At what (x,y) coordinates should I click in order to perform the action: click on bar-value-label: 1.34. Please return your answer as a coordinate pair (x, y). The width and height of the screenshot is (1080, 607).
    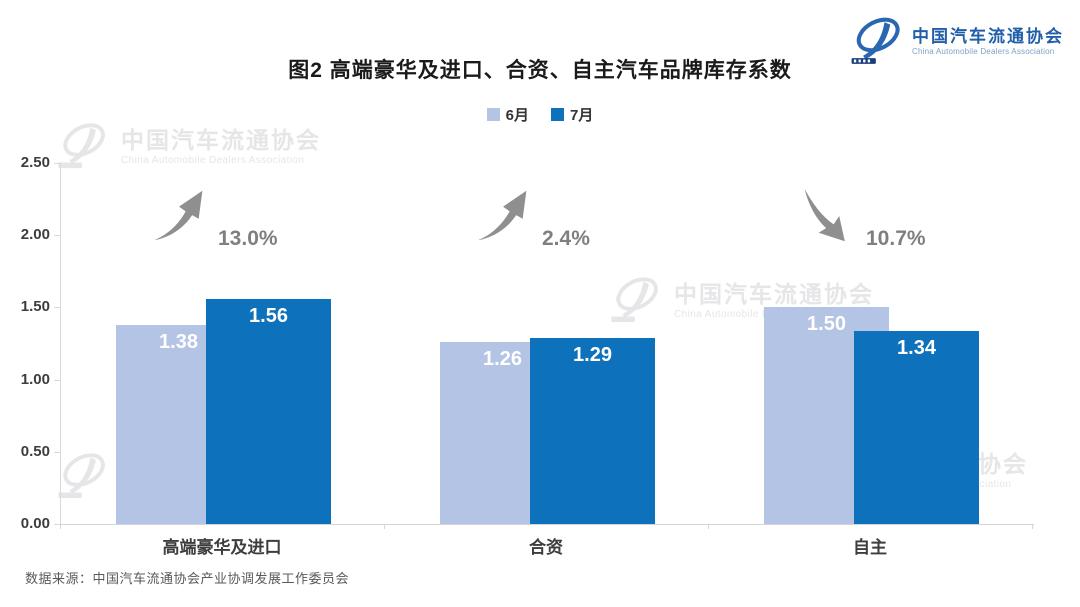
    Looking at the image, I should click on (916, 348).